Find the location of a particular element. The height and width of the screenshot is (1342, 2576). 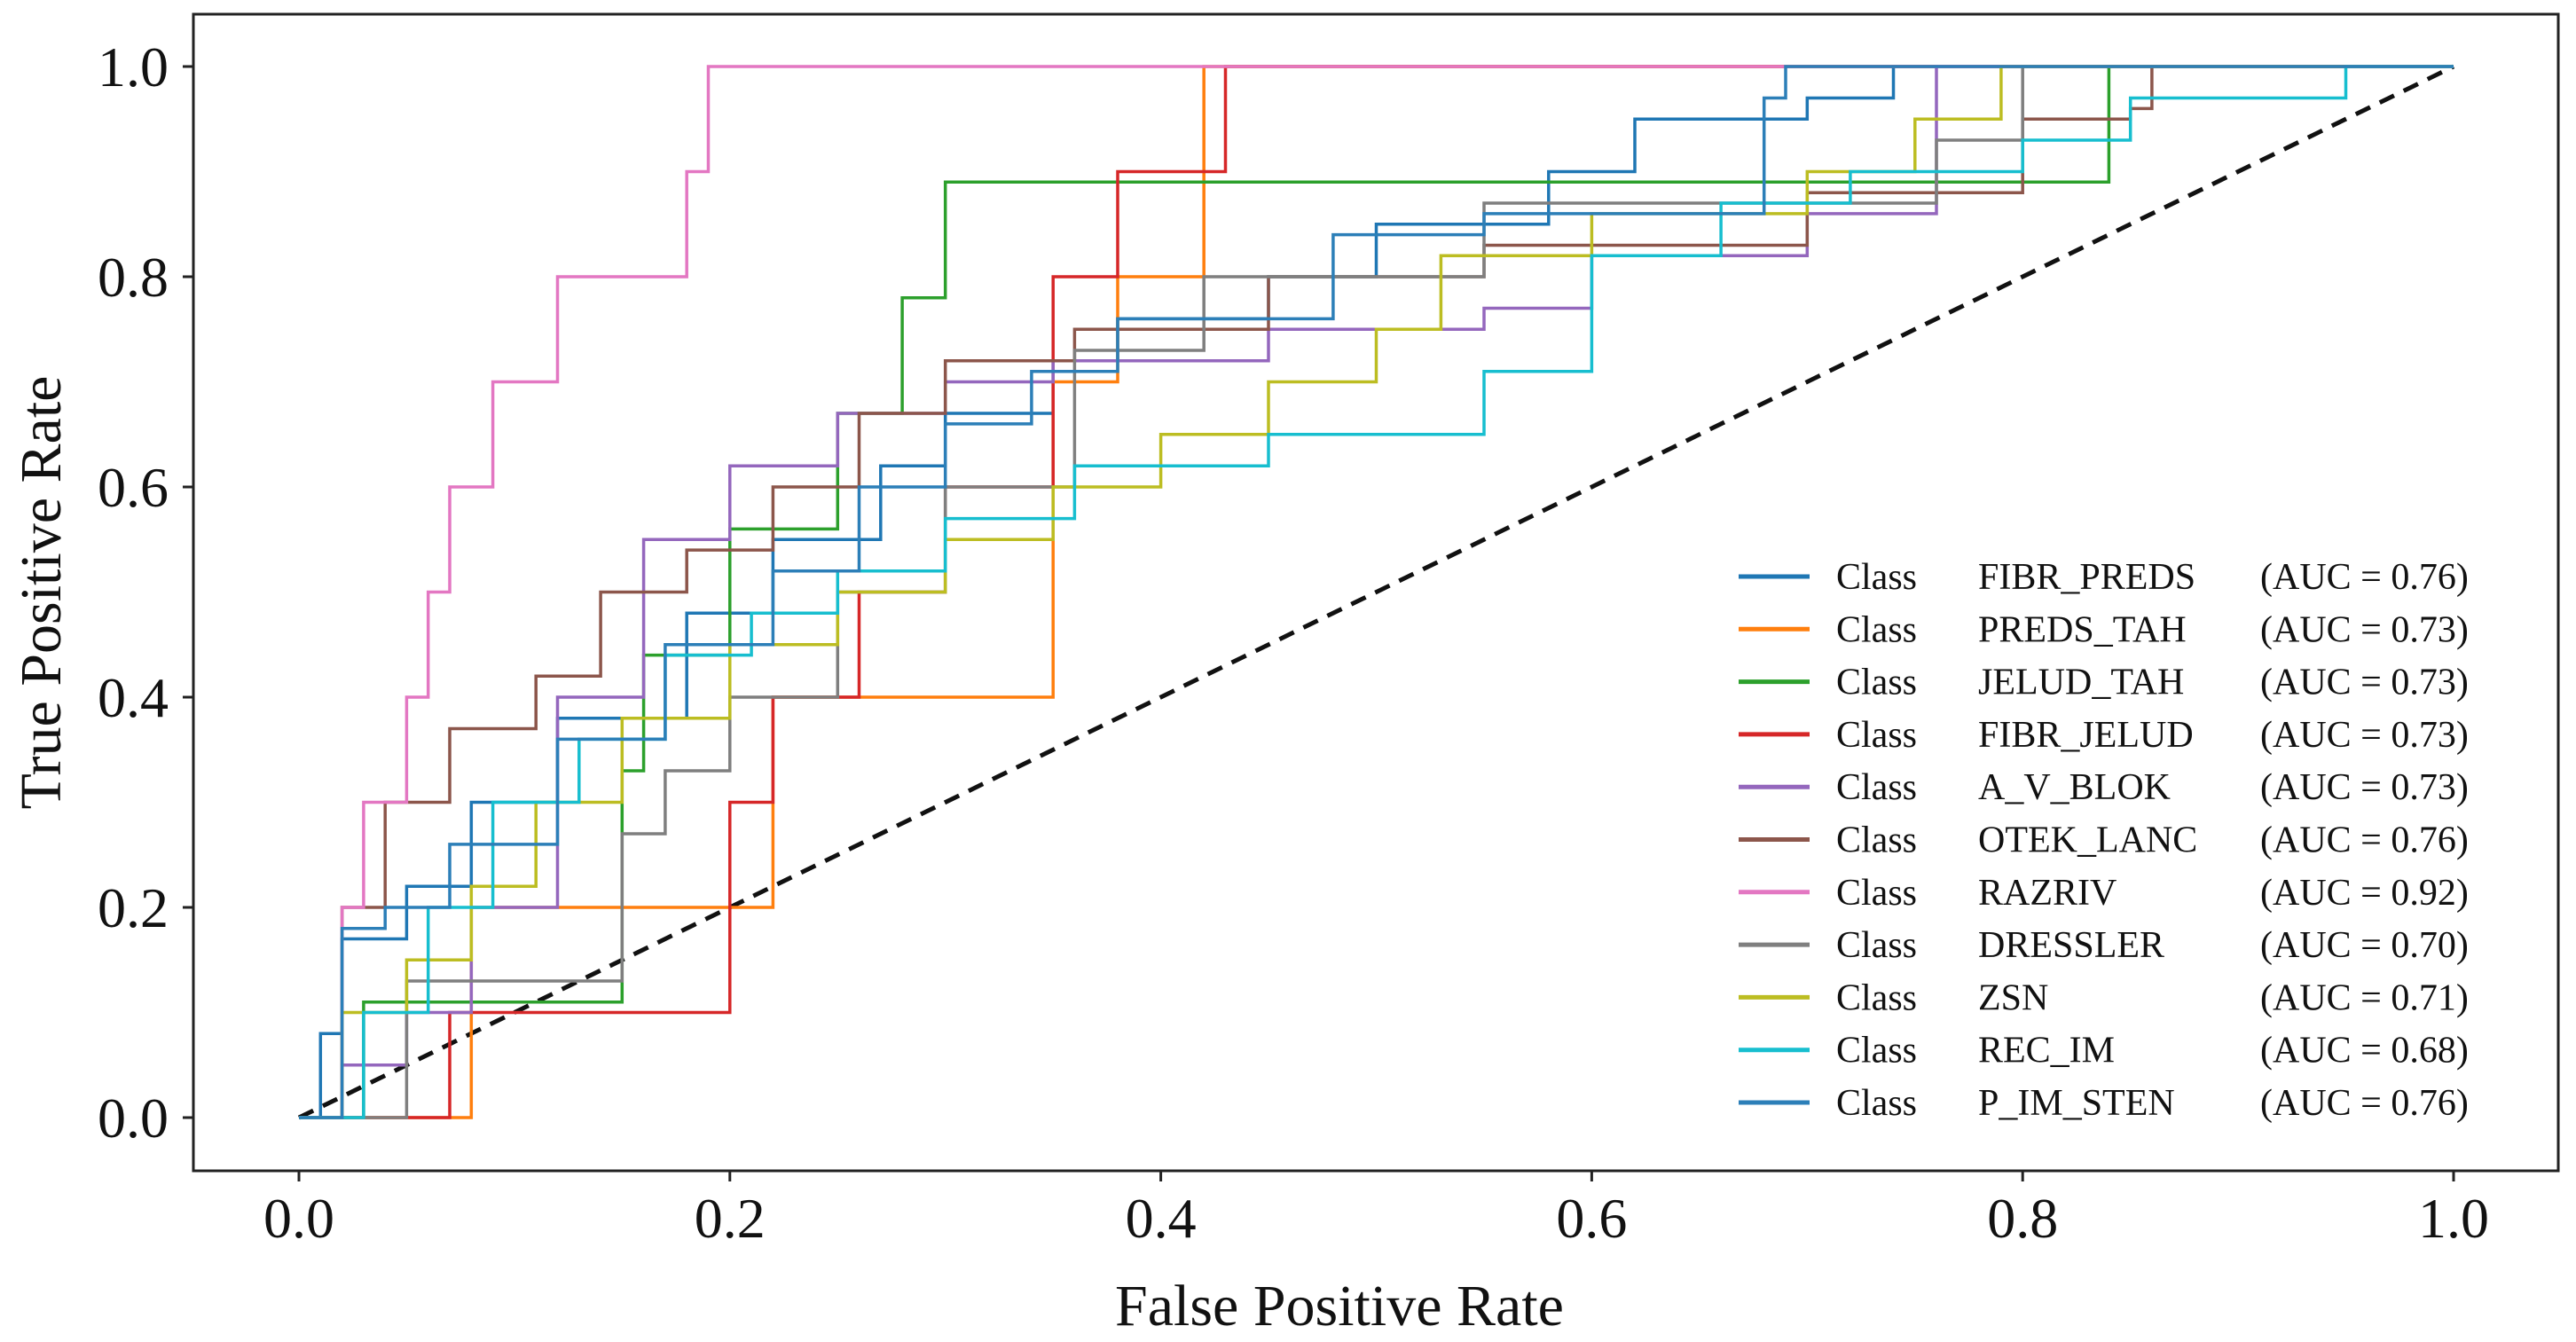

x-tick-label: 0.0 is located at coordinates (298, 1218).